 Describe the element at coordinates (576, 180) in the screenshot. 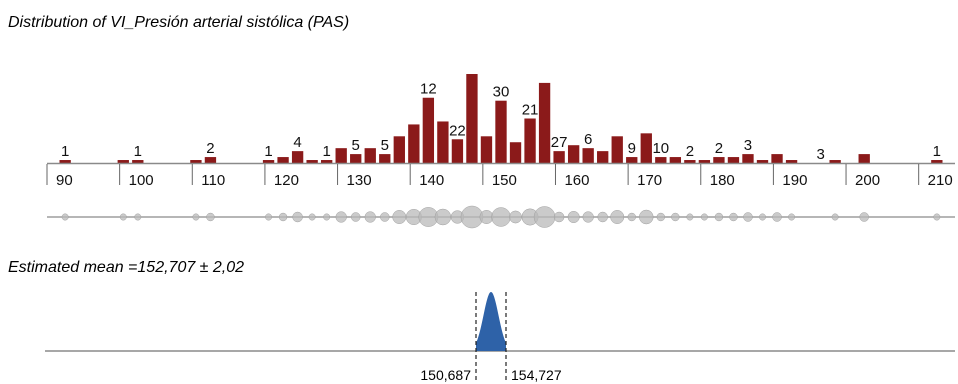

I see `x-axis-tick-label: 160` at that location.